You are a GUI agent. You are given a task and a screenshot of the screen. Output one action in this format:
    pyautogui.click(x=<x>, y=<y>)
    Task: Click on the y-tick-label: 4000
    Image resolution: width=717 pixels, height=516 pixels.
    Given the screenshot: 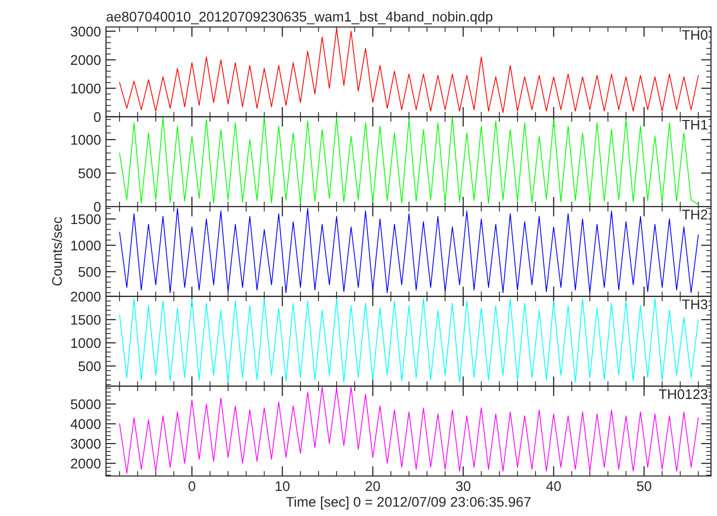 What is the action you would take?
    pyautogui.click(x=85, y=424)
    